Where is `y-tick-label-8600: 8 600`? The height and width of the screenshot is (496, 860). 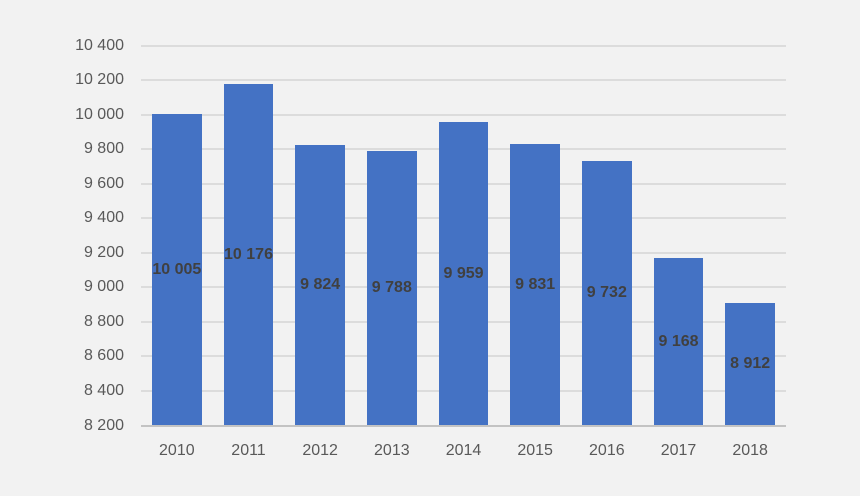 y-tick-label-8600: 8 600 is located at coordinates (103, 356).